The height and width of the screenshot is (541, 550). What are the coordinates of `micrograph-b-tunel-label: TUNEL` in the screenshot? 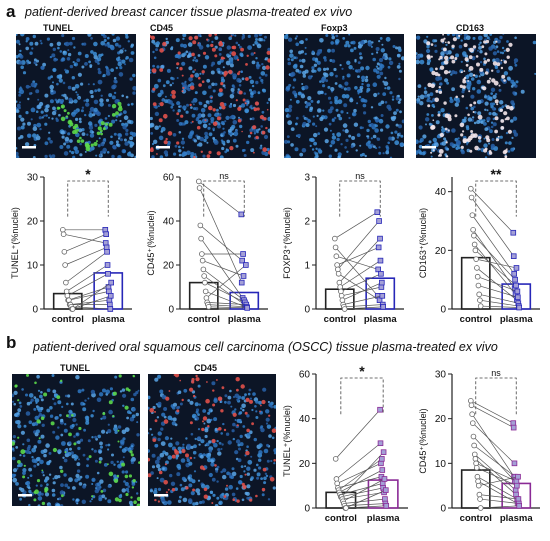 It's located at (75, 368).